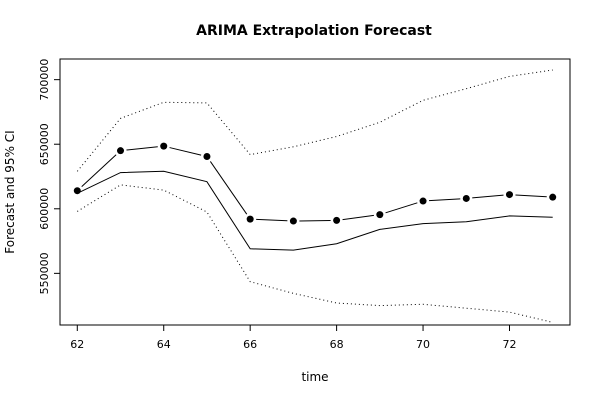  I want to click on y-tick-label: 650000, so click(44, 144).